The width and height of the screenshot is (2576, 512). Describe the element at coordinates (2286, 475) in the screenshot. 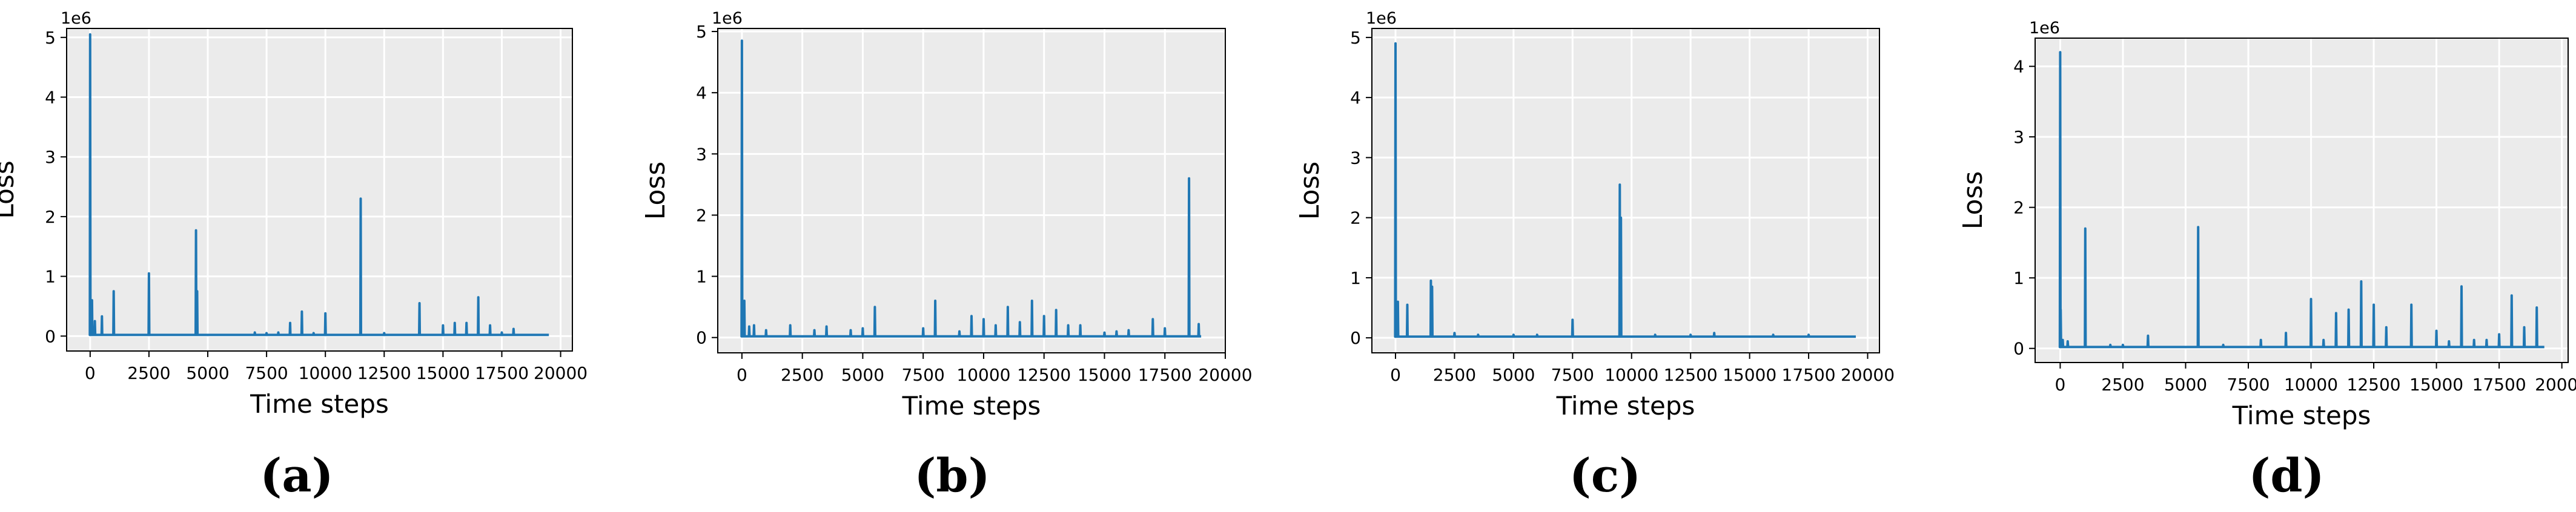

I see `subplot-caption: (d)` at that location.